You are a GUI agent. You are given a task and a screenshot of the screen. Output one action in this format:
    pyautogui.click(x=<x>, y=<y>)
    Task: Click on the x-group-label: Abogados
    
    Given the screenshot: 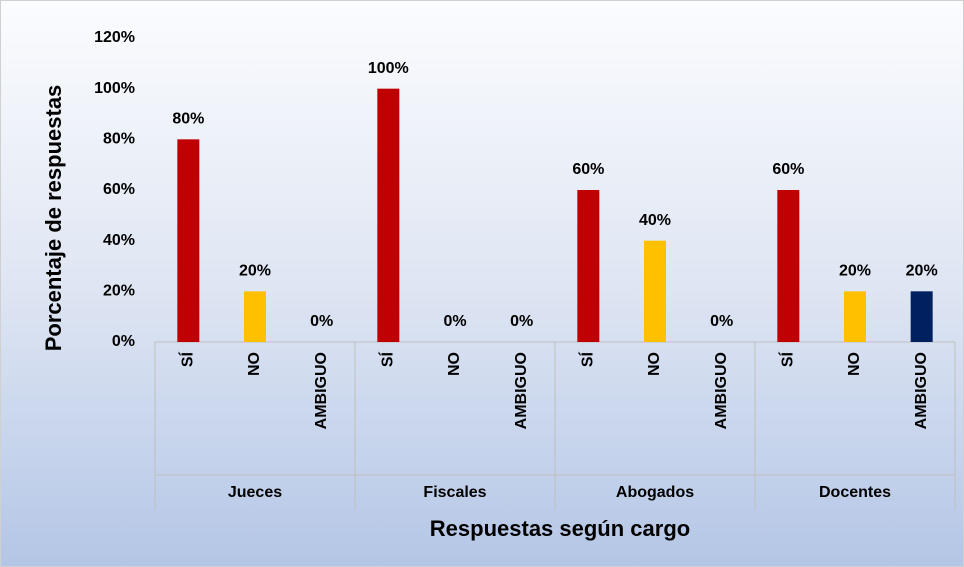 What is the action you would take?
    pyautogui.click(x=655, y=492)
    